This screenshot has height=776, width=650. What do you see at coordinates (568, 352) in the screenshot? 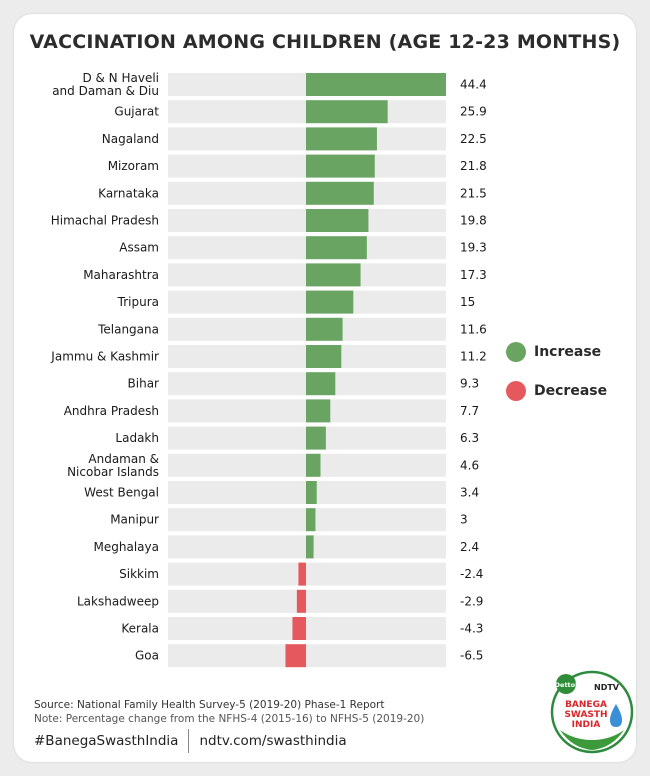
I see `legend-label-increase: Increase` at bounding box center [568, 352].